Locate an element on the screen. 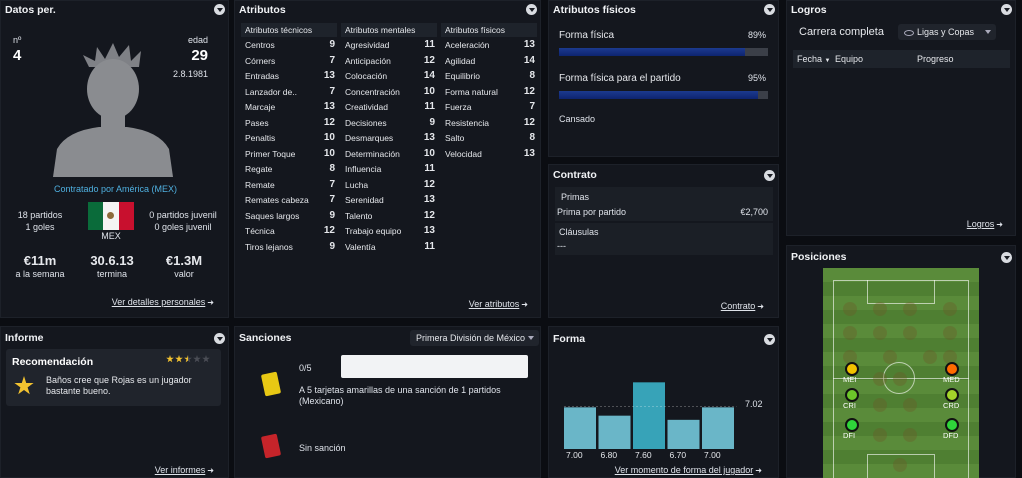 The height and width of the screenshot is (478, 1022). attribute-row: Resistencia 12 is located at coordinates (489, 123).